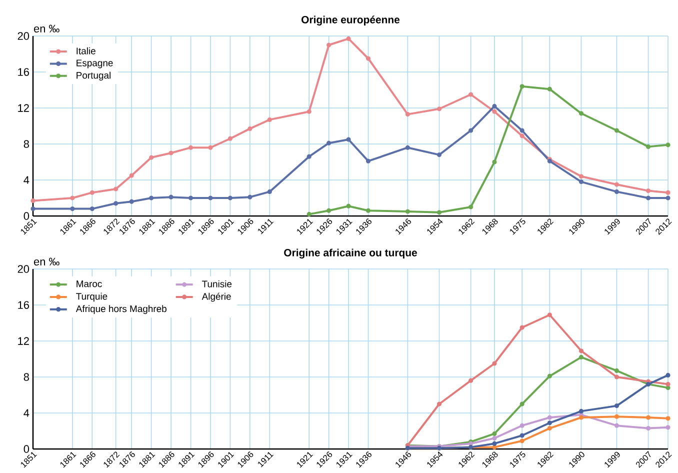  What do you see at coordinates (350, 253) in the screenshot?
I see `chart-title: Origine africaine ou turque` at bounding box center [350, 253].